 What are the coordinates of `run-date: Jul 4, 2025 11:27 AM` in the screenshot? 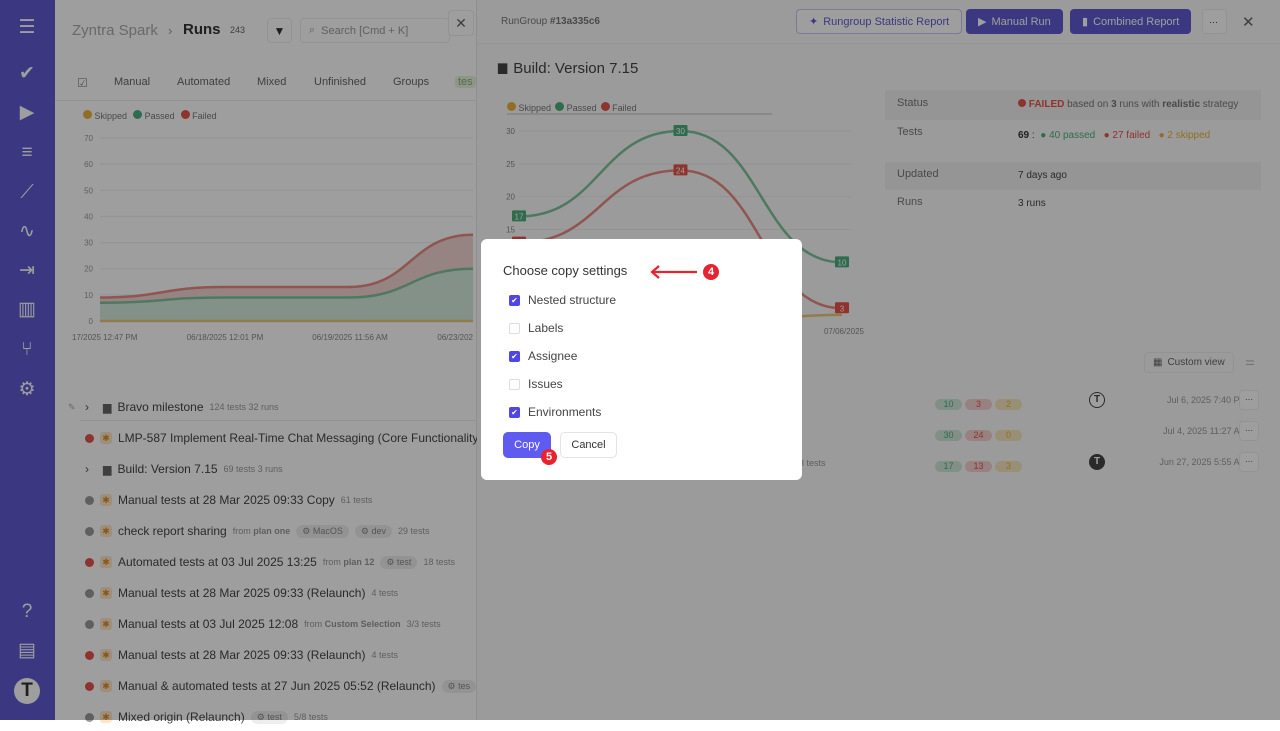 It's located at (1205, 431).